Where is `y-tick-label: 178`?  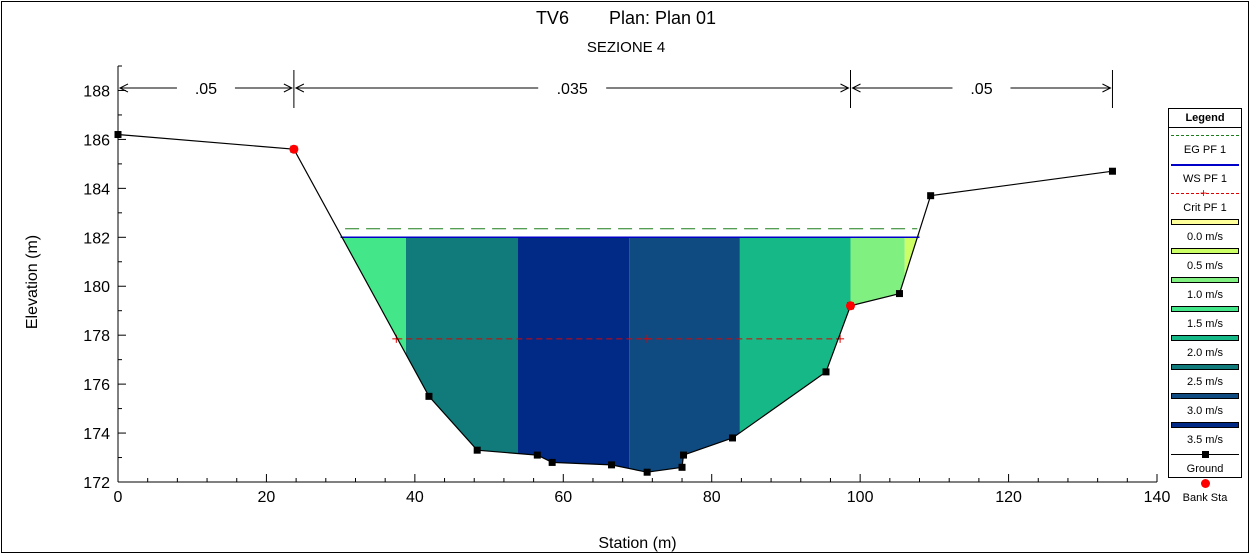 y-tick-label: 178 is located at coordinates (96, 336).